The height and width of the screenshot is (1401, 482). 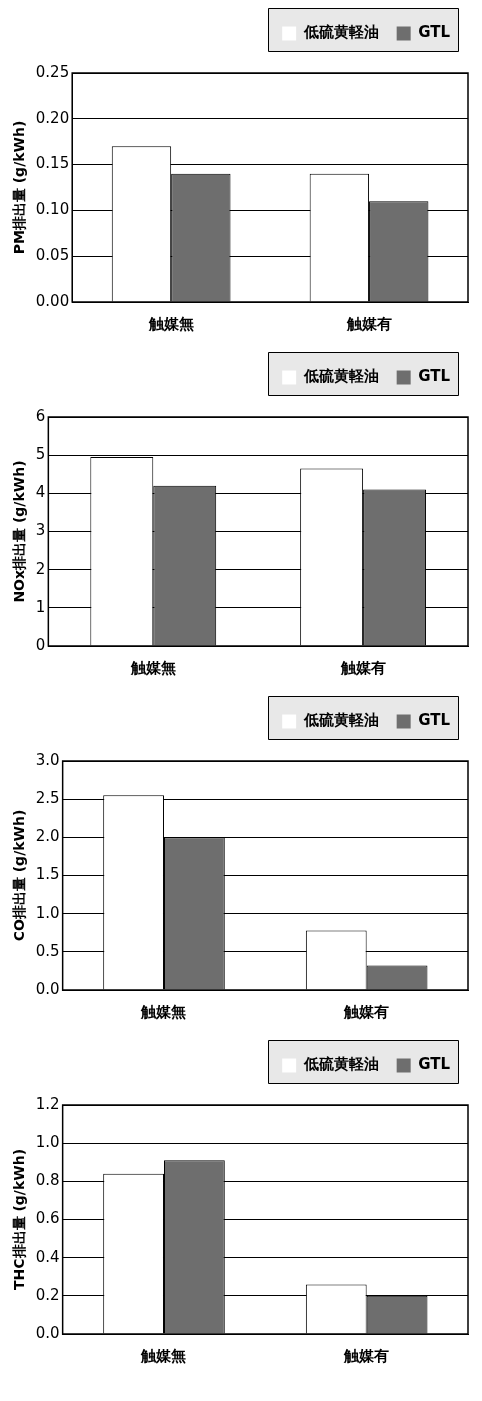 What do you see at coordinates (47, 1256) in the screenshot?
I see `y-tick-label: 0.4` at bounding box center [47, 1256].